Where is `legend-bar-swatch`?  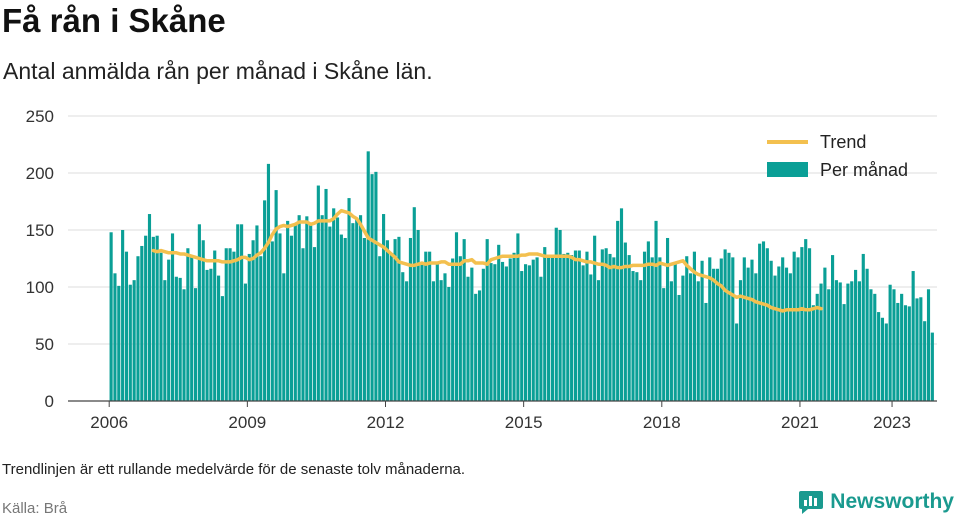 legend-bar-swatch is located at coordinates (787, 169).